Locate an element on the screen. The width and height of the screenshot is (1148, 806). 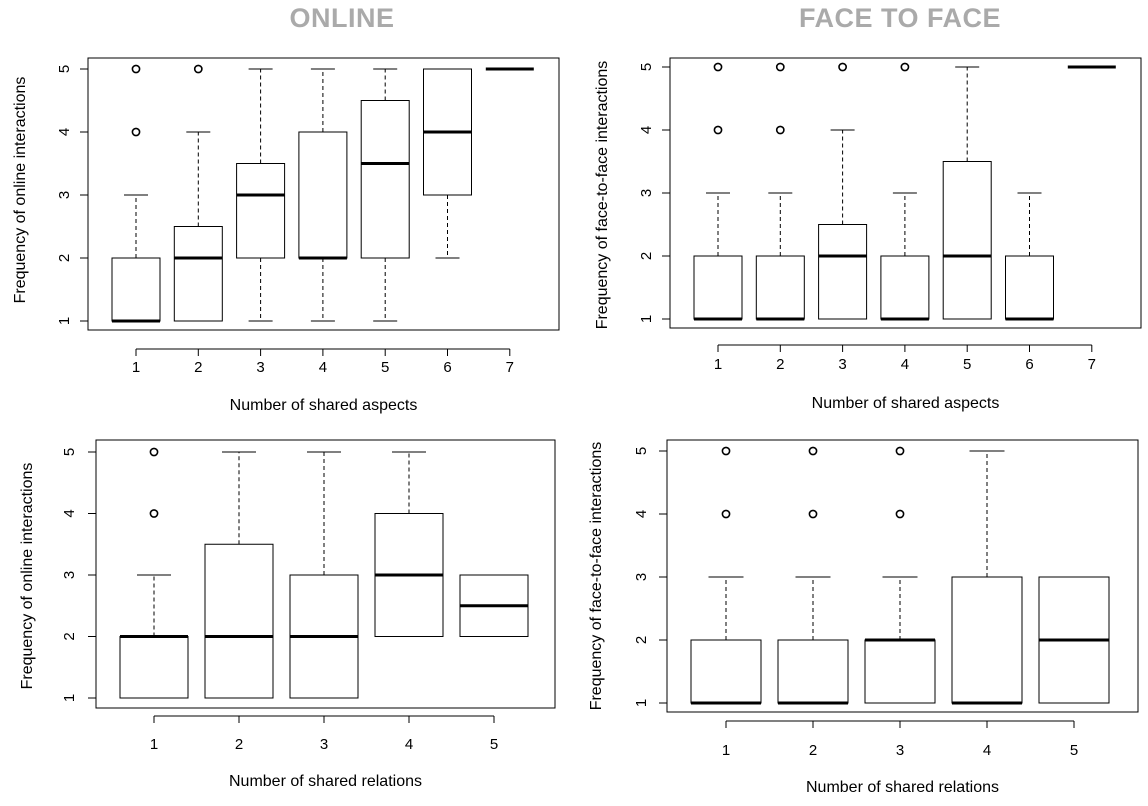
y-axis-label: Frequency of online interactions is located at coordinates (27, 576).